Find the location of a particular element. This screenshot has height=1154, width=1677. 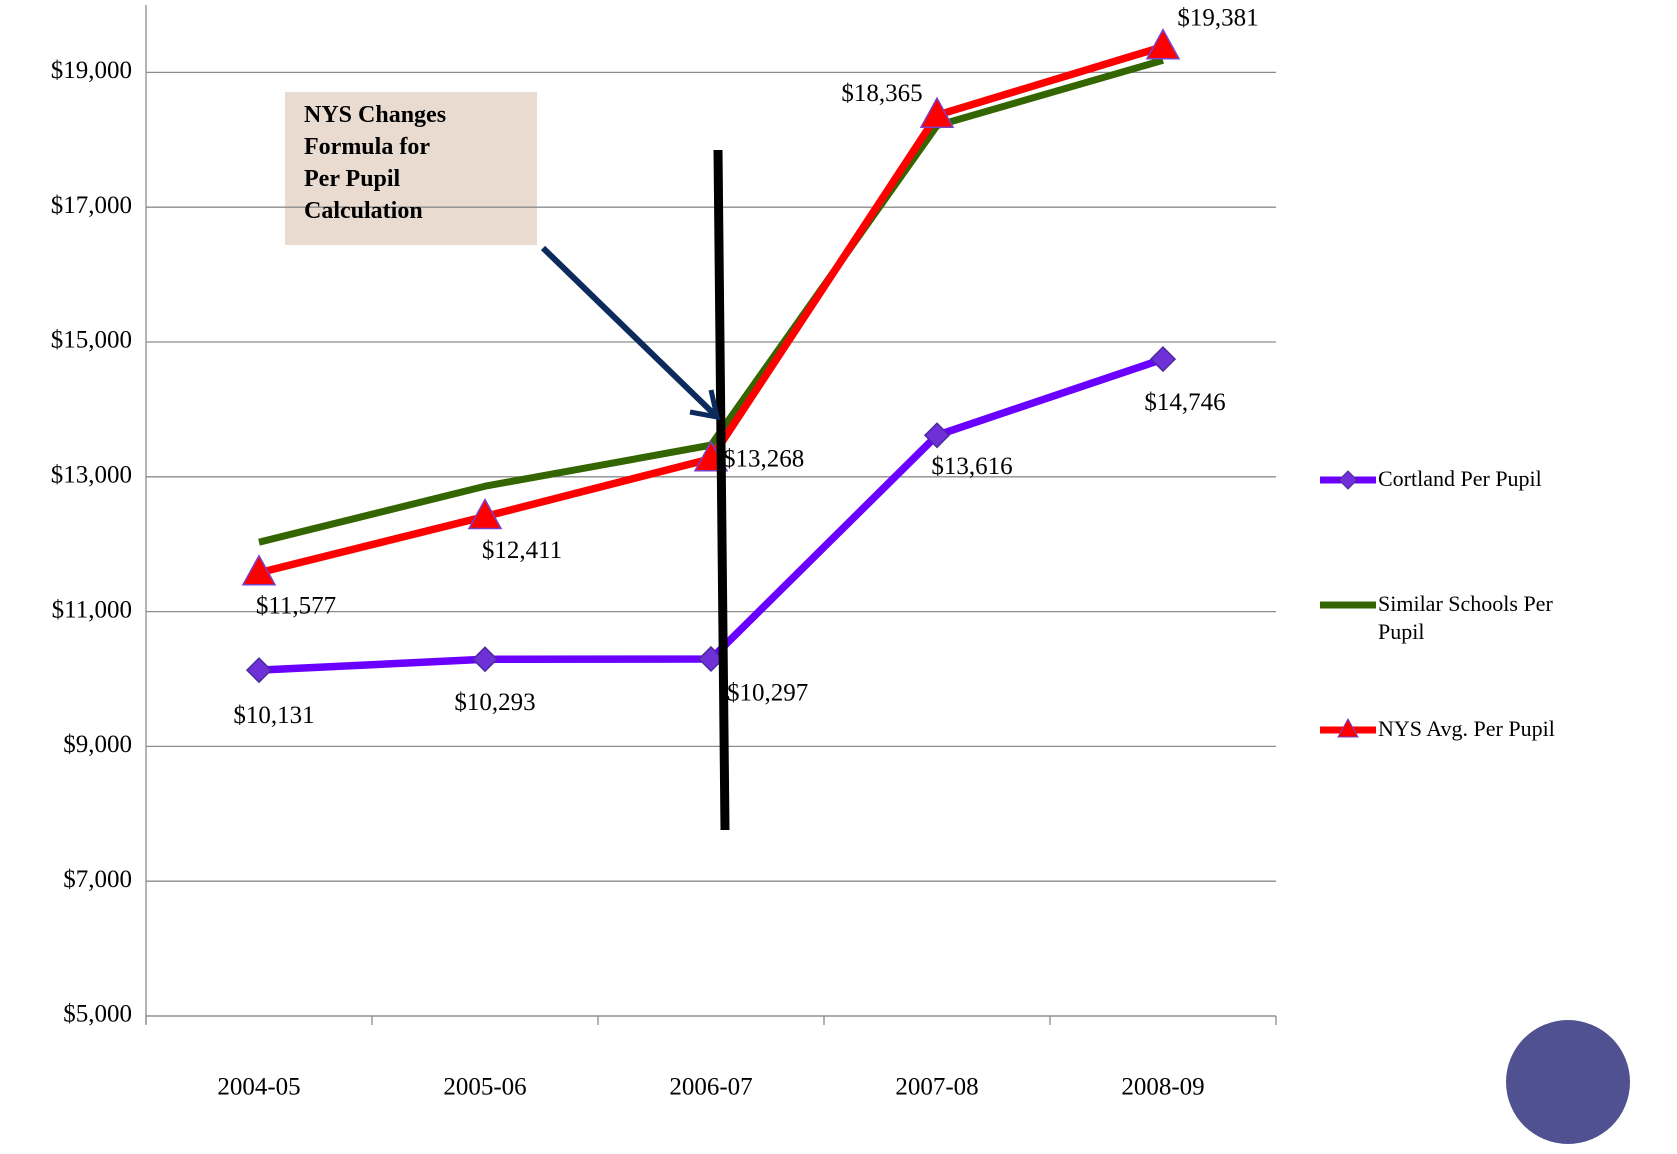

x-tick-label: 2005-06 is located at coordinates (484, 1087).